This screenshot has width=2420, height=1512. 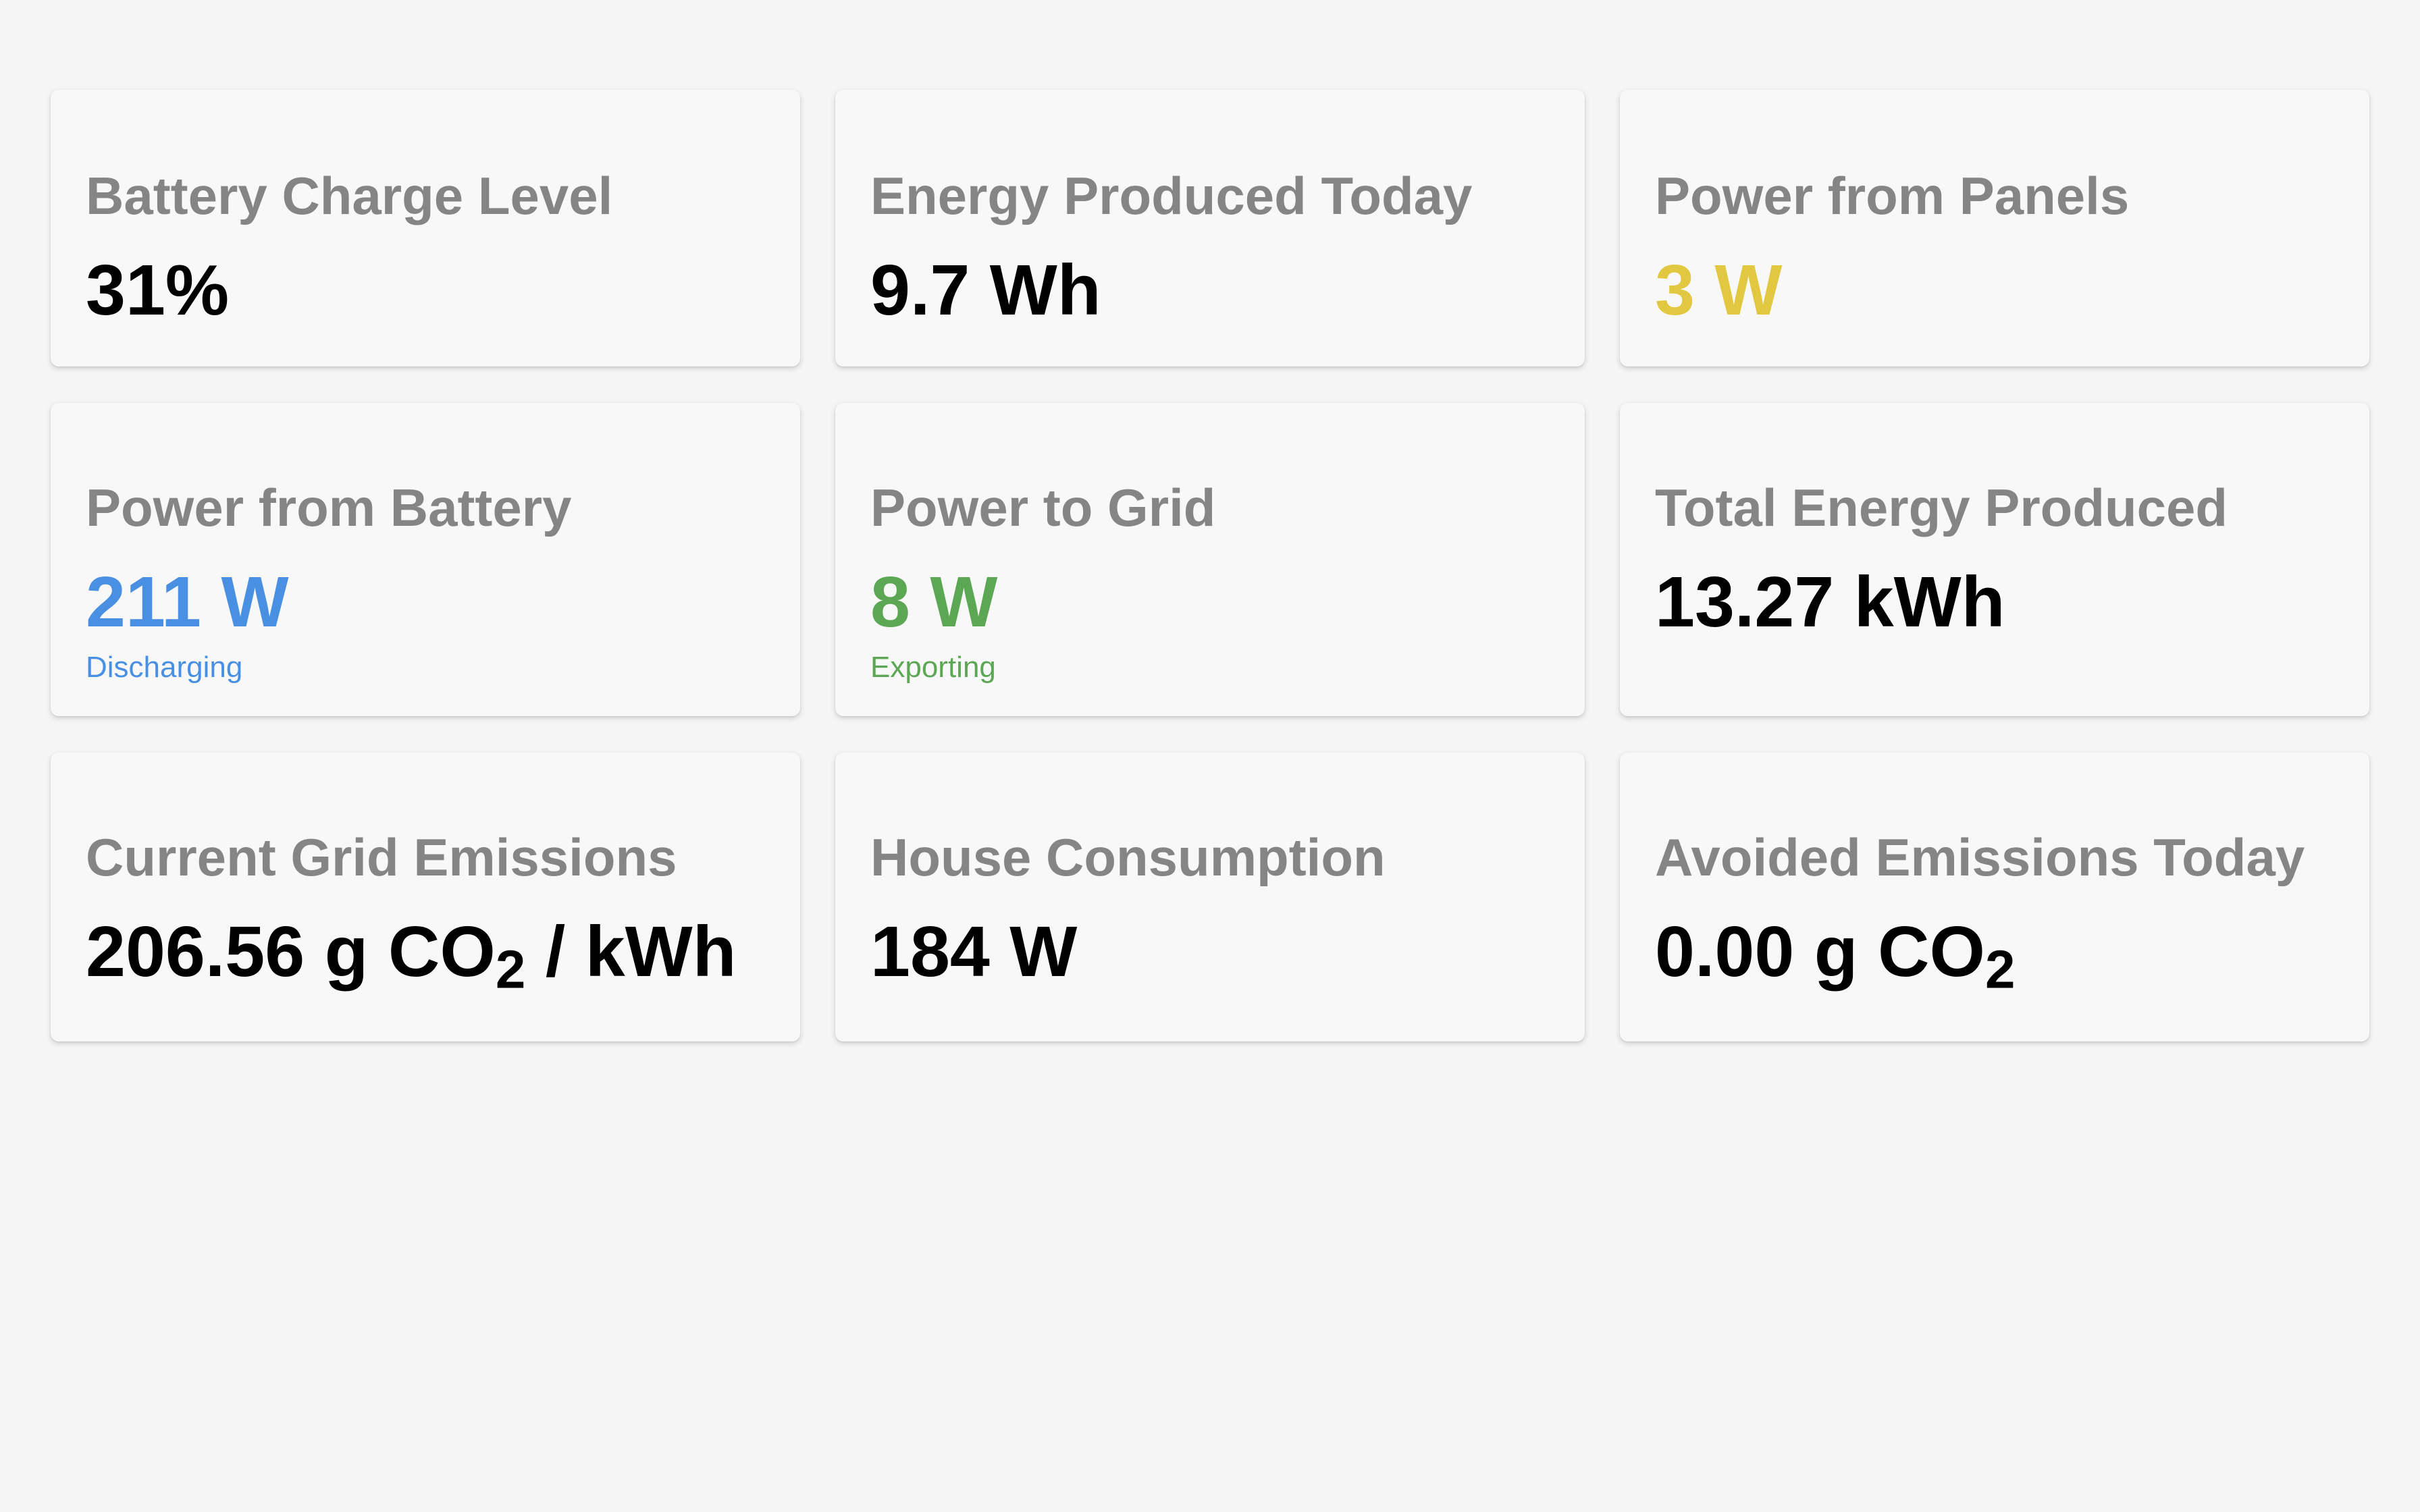 What do you see at coordinates (381, 857) in the screenshot?
I see `card-label: Current Grid Emissions` at bounding box center [381, 857].